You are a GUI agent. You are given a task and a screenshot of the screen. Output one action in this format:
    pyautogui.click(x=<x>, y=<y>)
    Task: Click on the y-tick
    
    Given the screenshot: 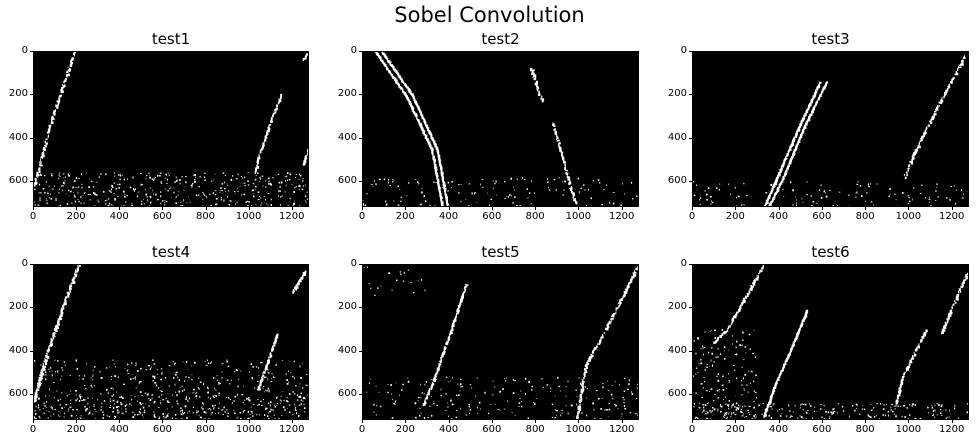 What is the action you would take?
    pyautogui.click(x=360, y=351)
    